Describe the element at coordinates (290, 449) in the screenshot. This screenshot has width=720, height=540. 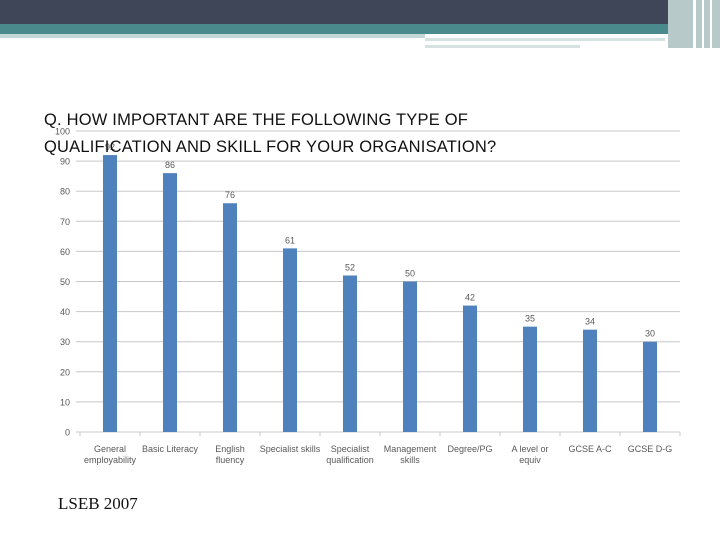
I see `x-tick-label: Specialist skills` at that location.